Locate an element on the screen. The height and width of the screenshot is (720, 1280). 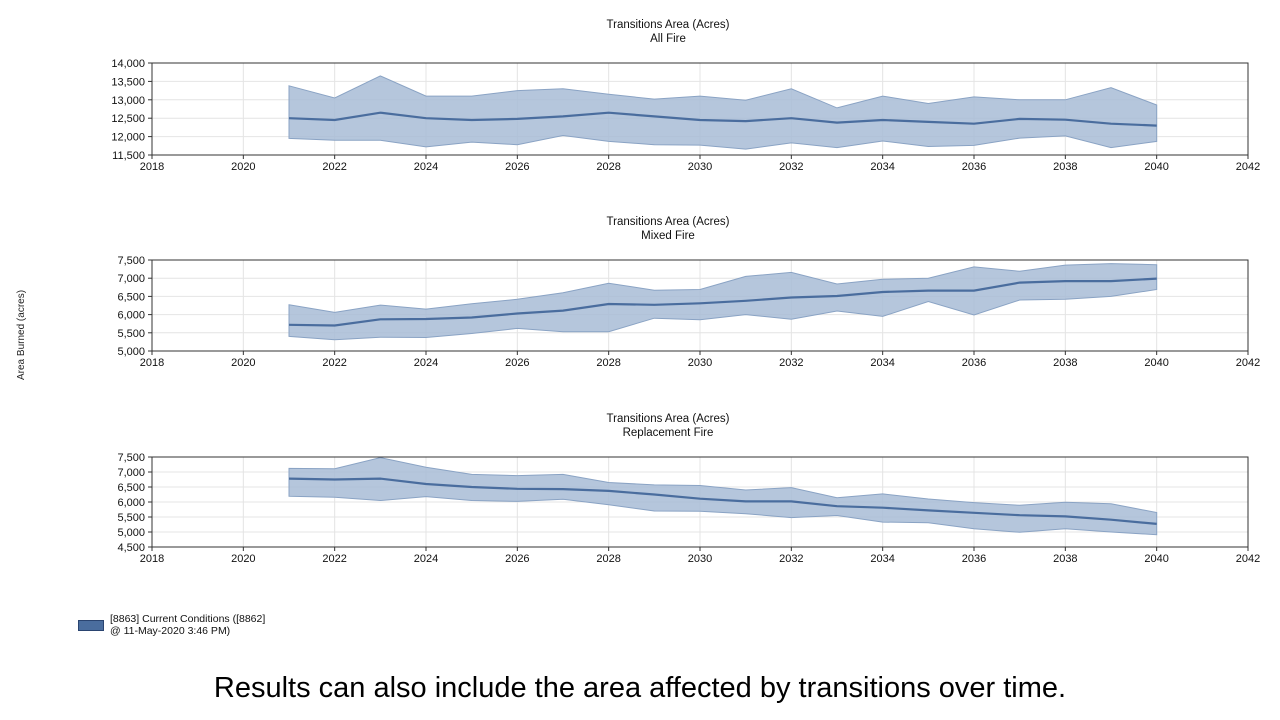
legend-swatch is located at coordinates (91, 625).